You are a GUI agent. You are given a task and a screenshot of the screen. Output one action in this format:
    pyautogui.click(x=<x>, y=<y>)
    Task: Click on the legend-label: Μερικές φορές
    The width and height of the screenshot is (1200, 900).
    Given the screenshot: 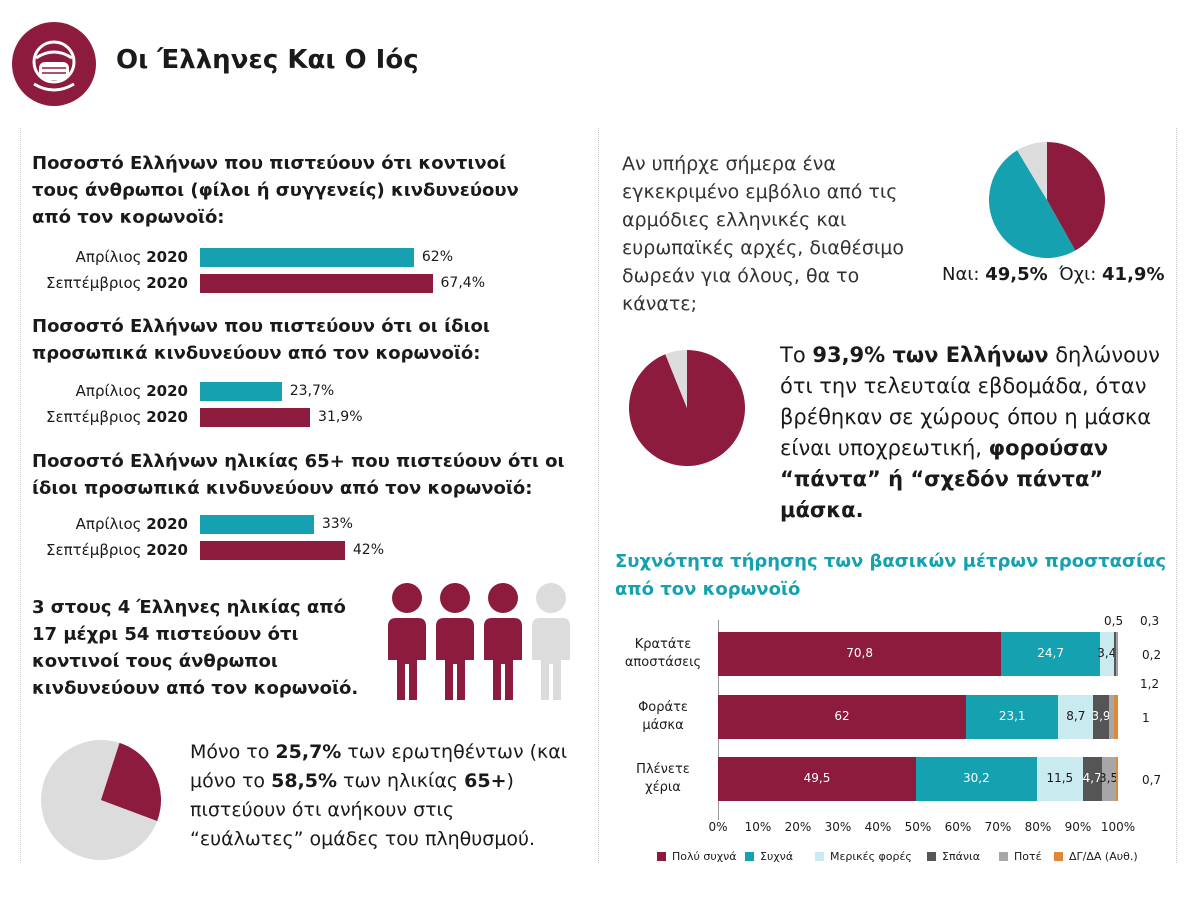 What is the action you would take?
    pyautogui.click(x=871, y=856)
    